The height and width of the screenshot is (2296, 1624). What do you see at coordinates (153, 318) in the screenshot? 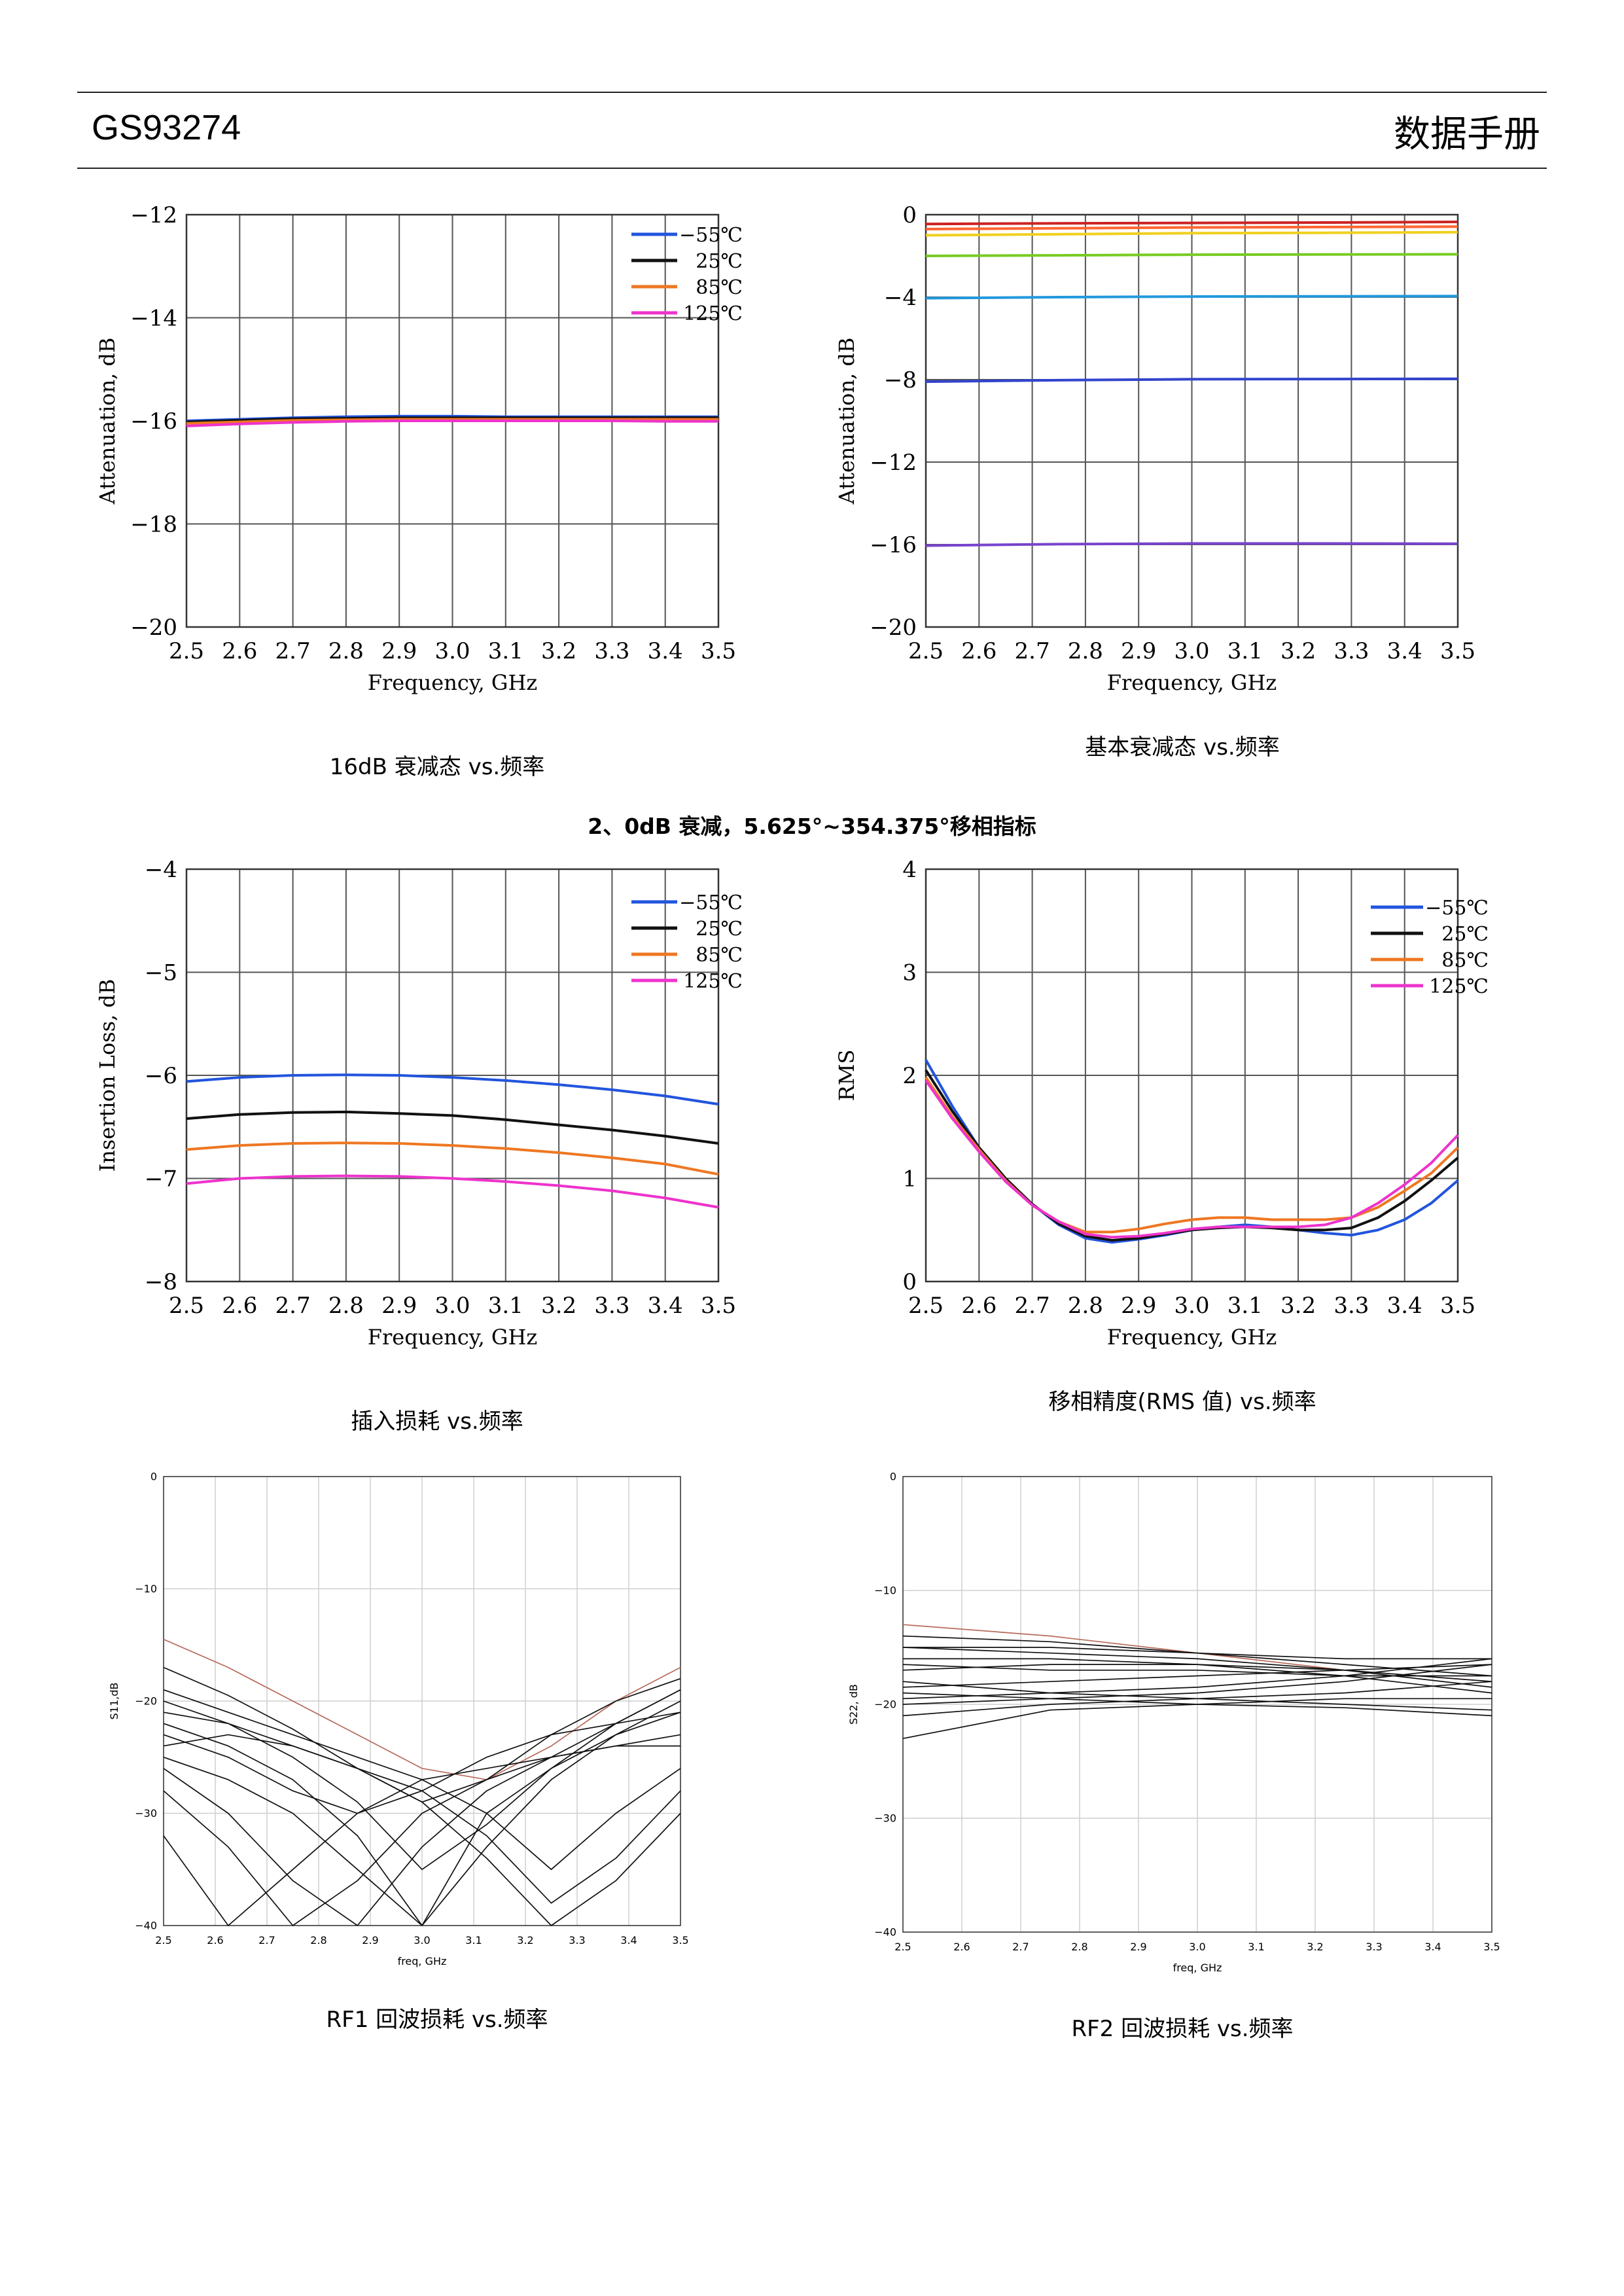
I see `y-tick-label: −14` at bounding box center [153, 318].